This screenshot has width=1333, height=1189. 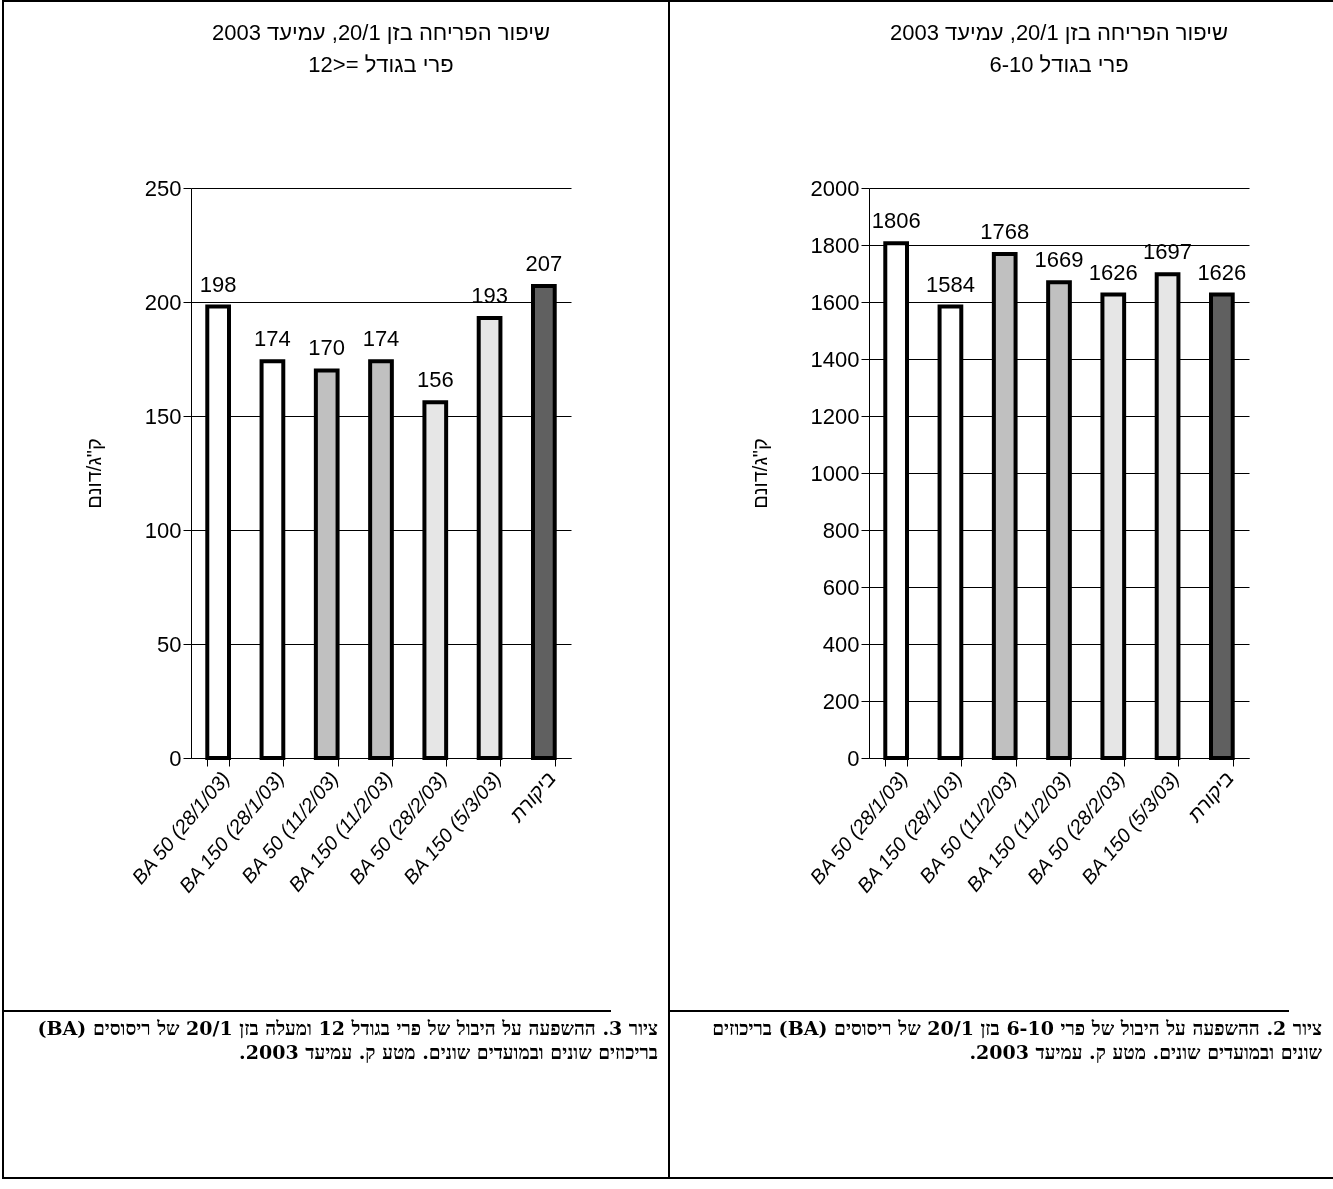 I want to click on data-label: 1669, so click(x=1059, y=260).